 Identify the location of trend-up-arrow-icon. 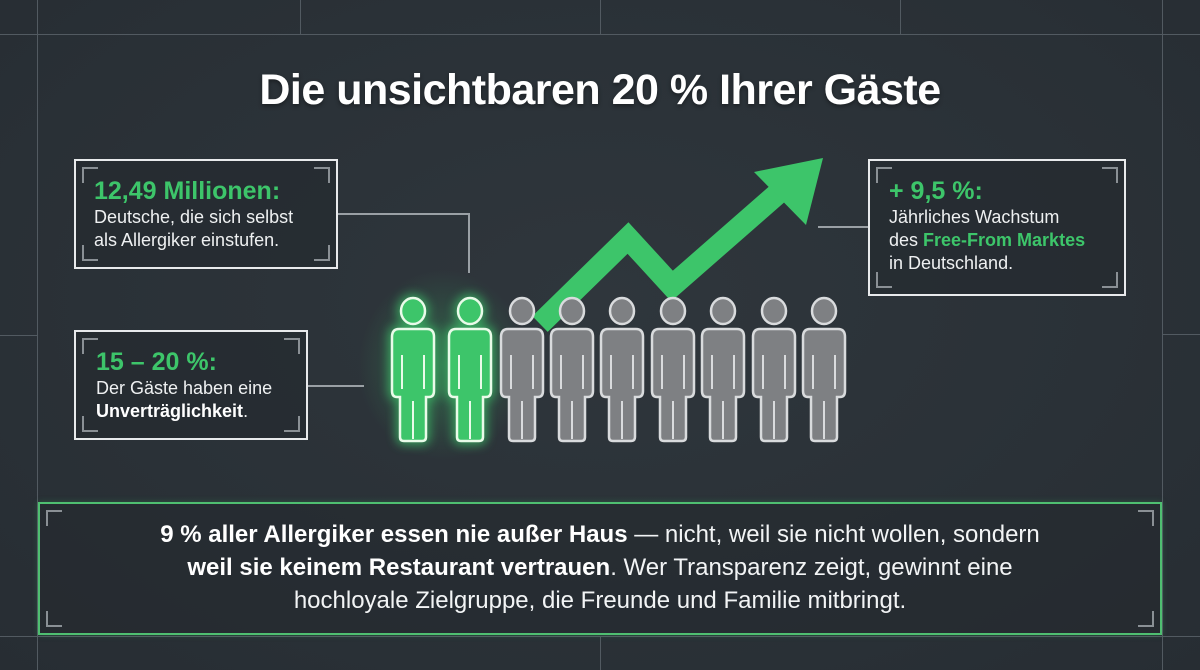
(677, 245).